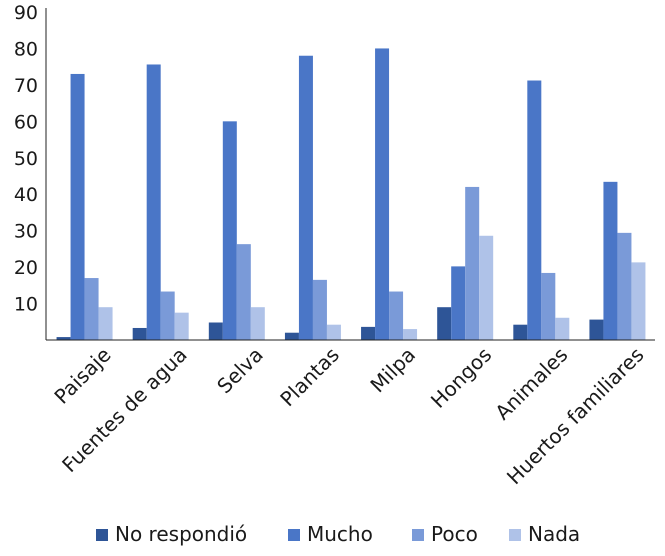  I want to click on y-tick-label: 70, so click(26, 86).